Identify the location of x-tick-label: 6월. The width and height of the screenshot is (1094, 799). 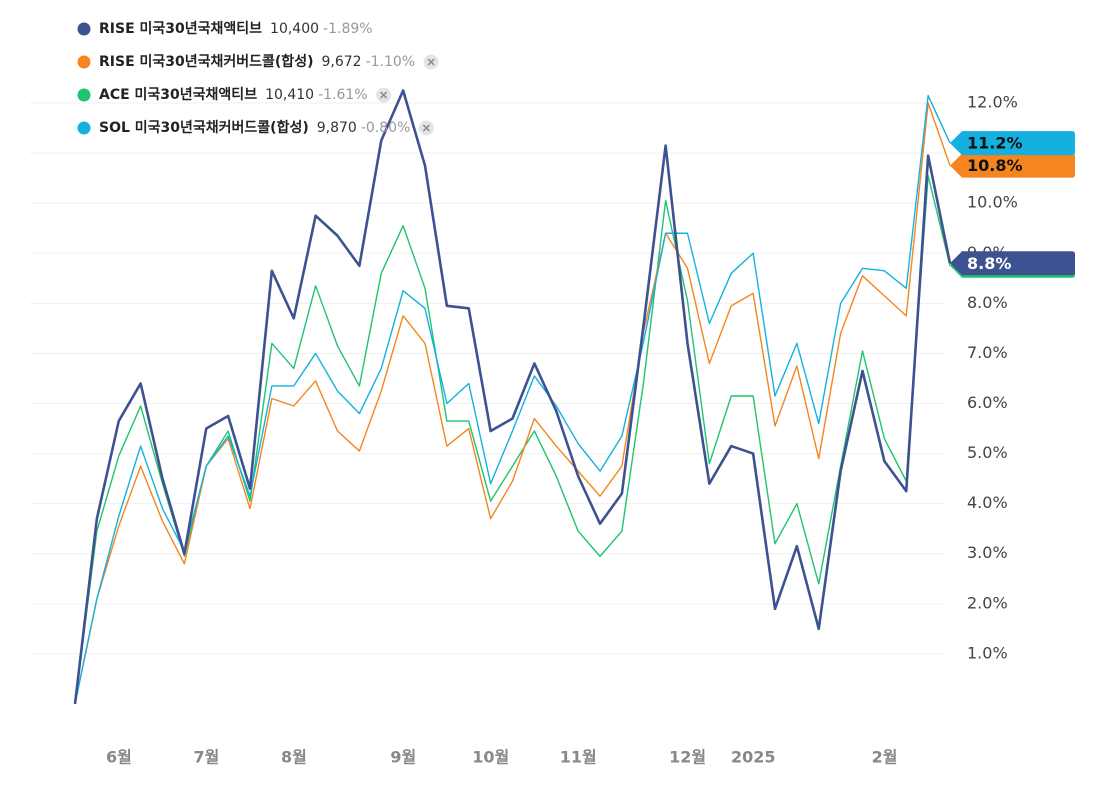
(119, 757).